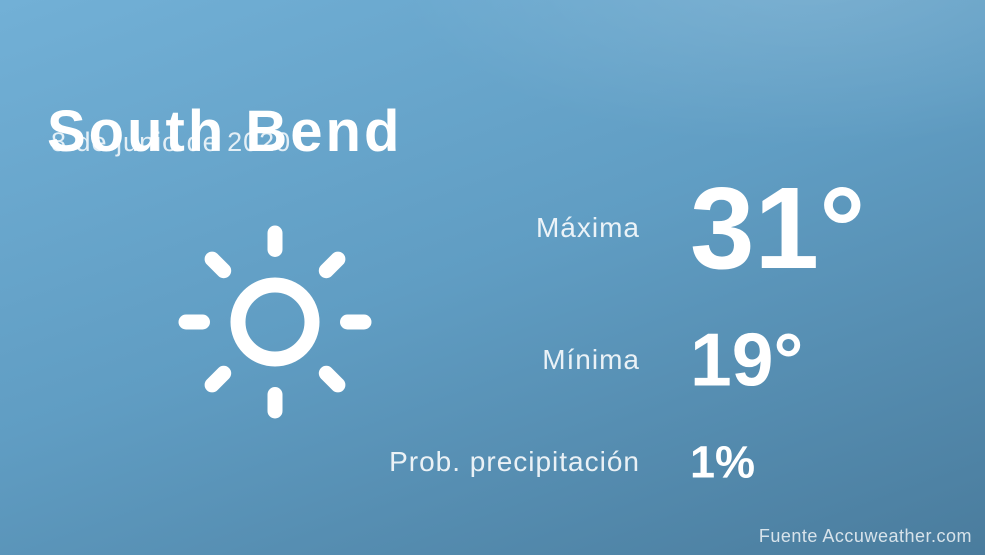 The image size is (985, 555). I want to click on min-temp-value: 19°, so click(747, 359).